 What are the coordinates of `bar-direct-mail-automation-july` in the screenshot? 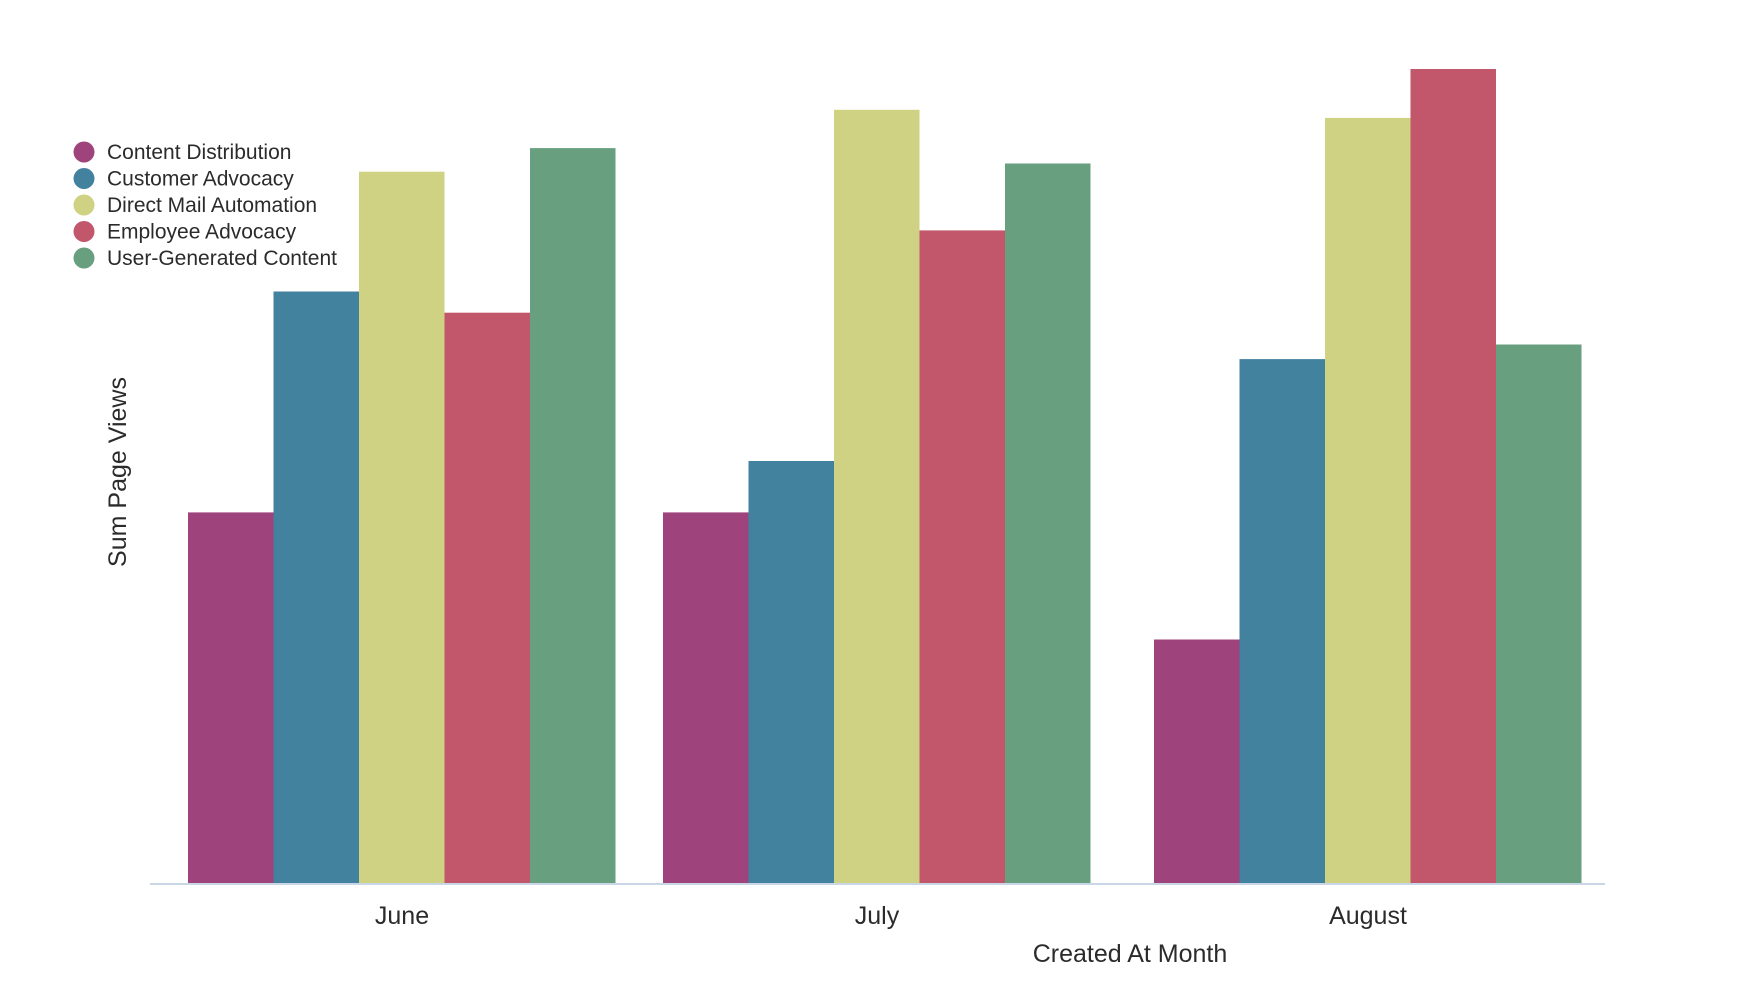 It's located at (877, 497).